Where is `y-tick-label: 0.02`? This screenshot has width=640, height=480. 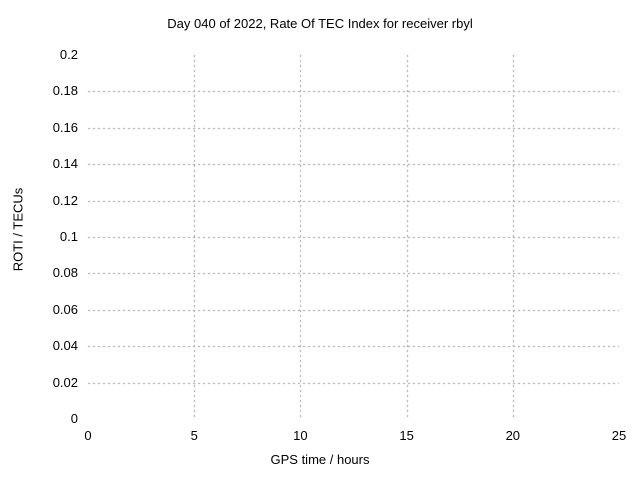
y-tick-label: 0.02 is located at coordinates (65, 382).